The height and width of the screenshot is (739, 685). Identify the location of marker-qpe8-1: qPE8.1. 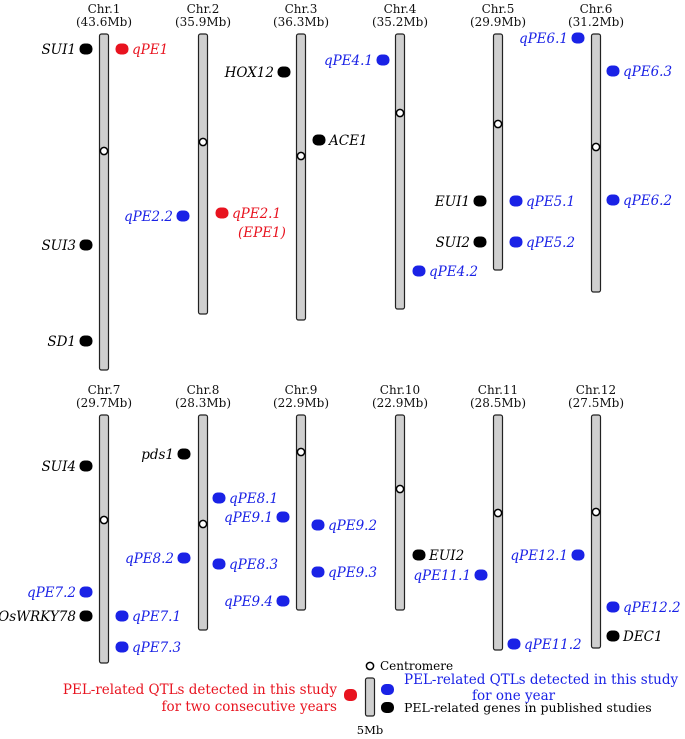
(245, 499).